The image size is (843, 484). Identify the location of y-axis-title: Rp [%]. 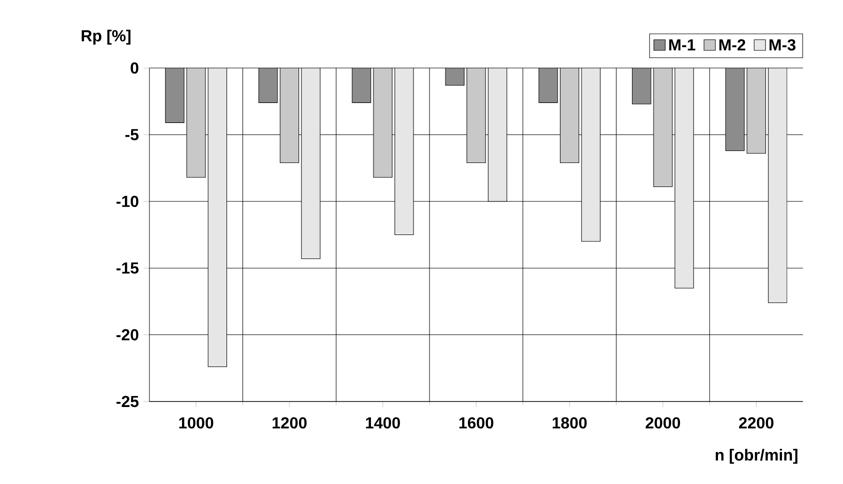
(106, 37).